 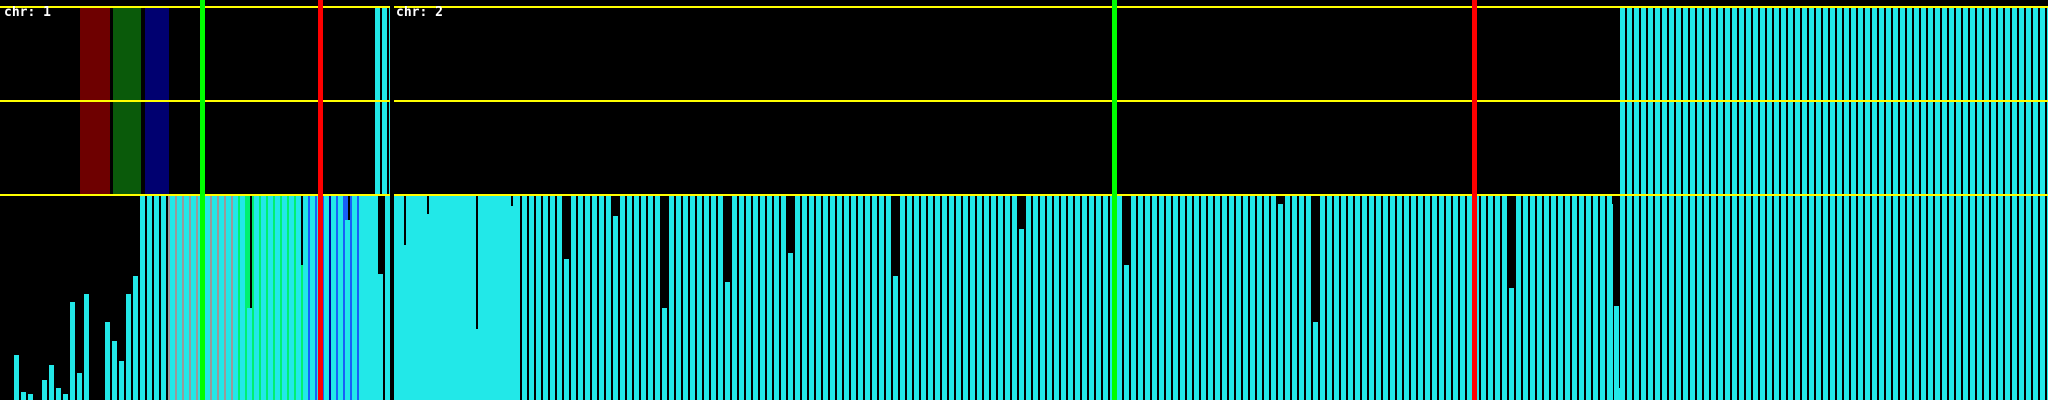 What do you see at coordinates (1114, 200) in the screenshot?
I see `marker-green-chr2` at bounding box center [1114, 200].